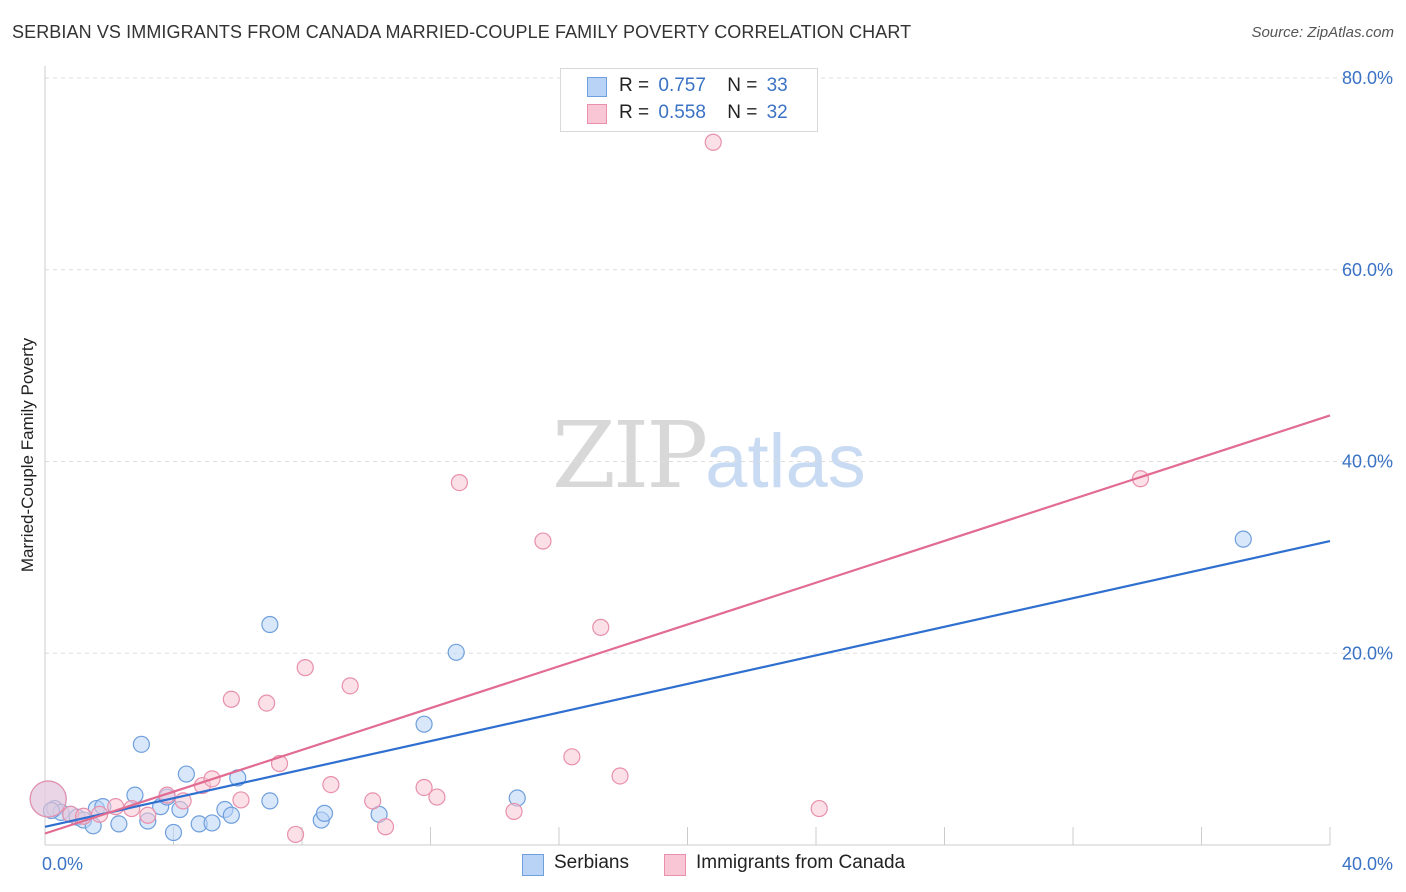 The image size is (1406, 892). What do you see at coordinates (801, 862) in the screenshot?
I see `legend-label-immigrants: Immigrants from Canada` at bounding box center [801, 862].